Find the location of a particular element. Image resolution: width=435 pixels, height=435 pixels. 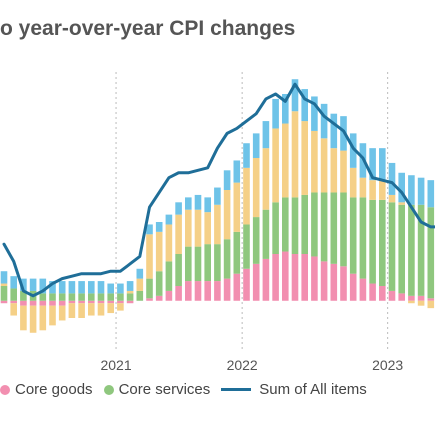

x-tick-labels: 2021 2022 2023 is located at coordinates (251, 365).